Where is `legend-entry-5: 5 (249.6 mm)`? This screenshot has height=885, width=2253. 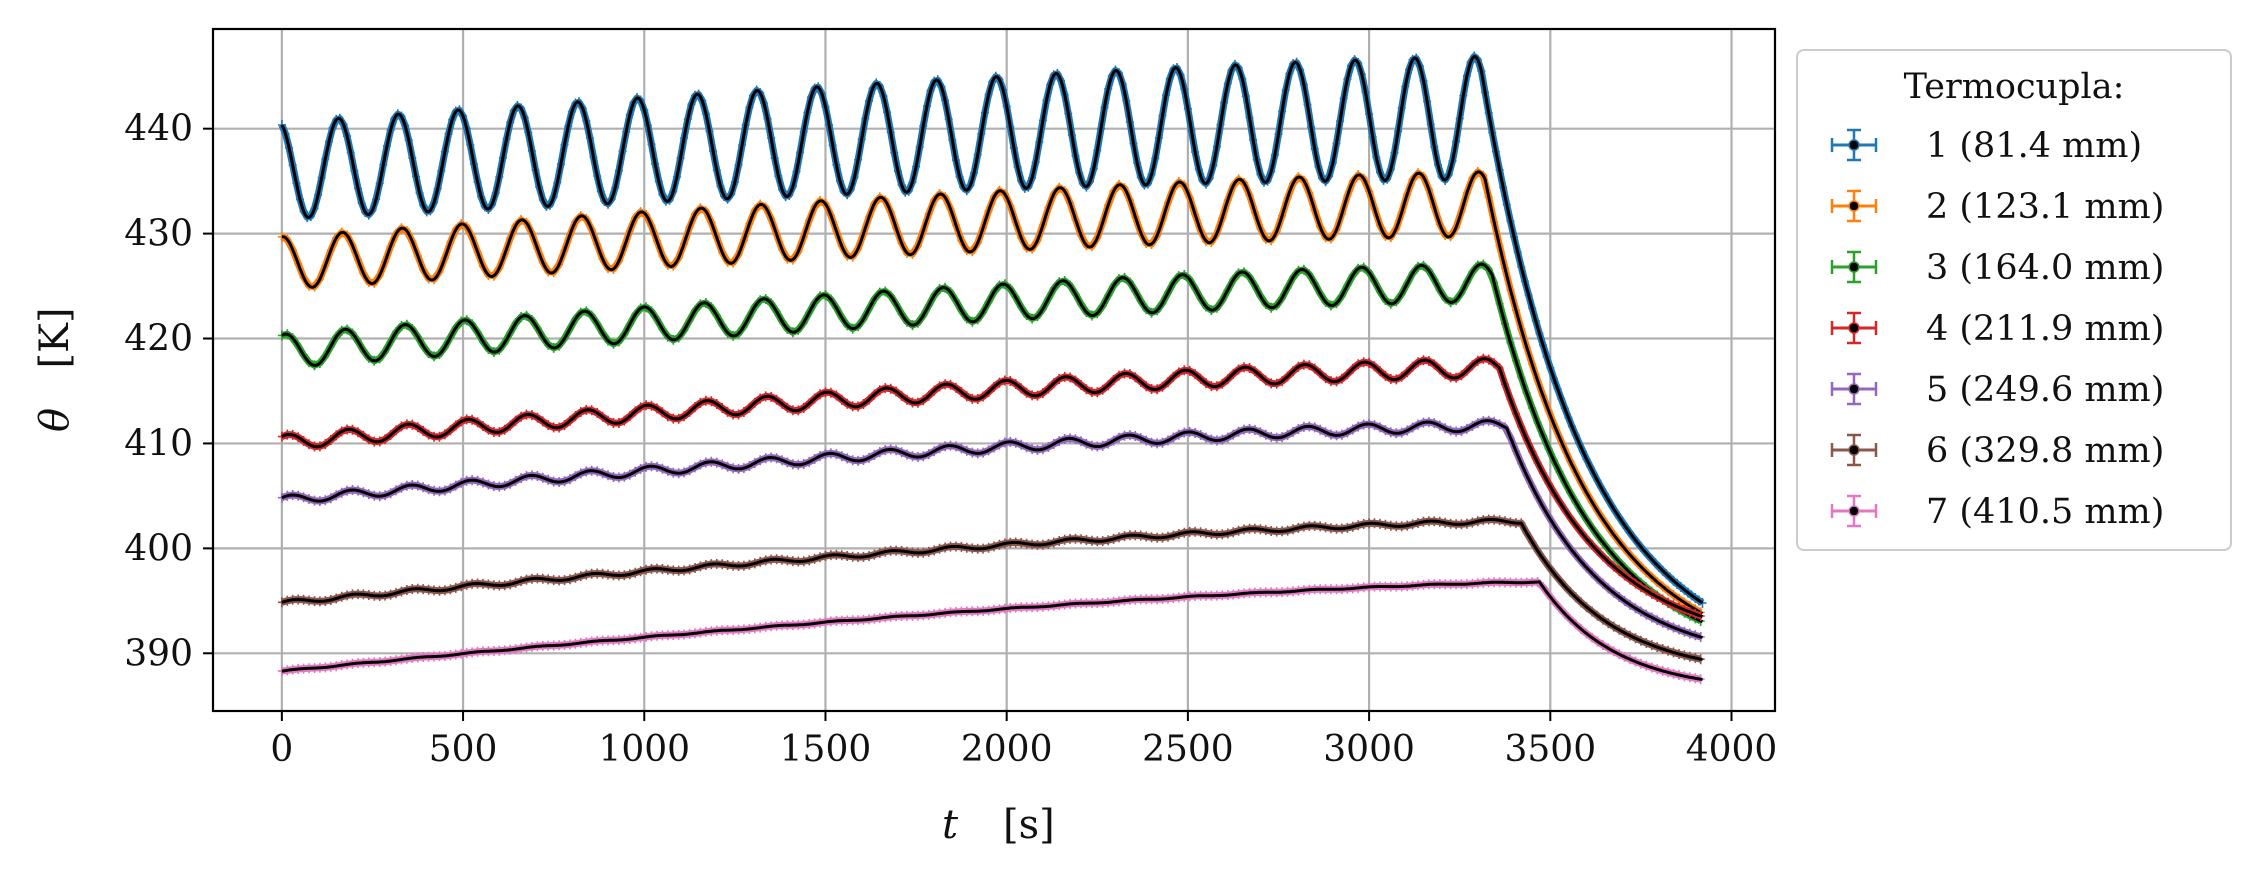
legend-entry-5: 5 (249.6 mm) is located at coordinates (1997, 390).